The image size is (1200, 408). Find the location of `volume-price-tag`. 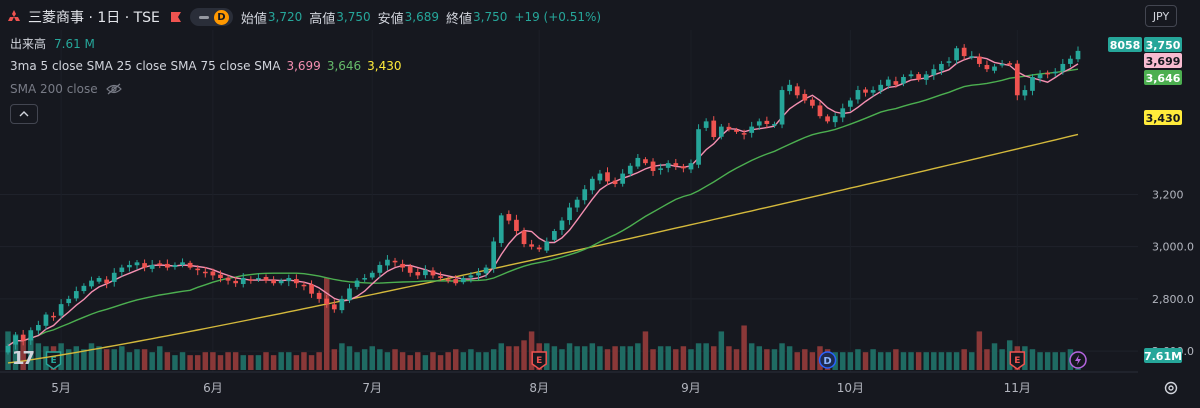

volume-price-tag is located at coordinates (1163, 355).